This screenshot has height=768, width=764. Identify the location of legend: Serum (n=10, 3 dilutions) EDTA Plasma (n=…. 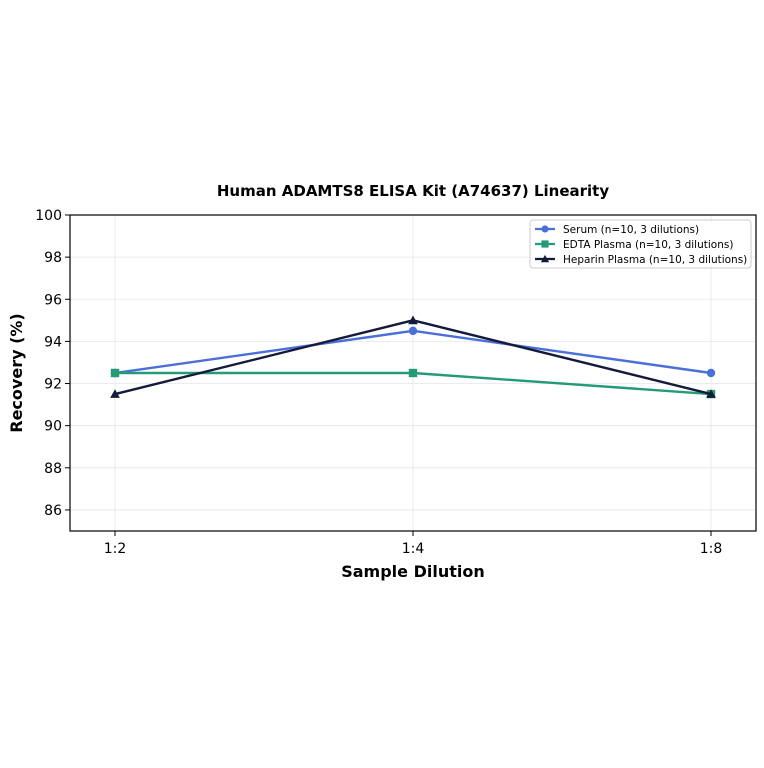
(640, 244).